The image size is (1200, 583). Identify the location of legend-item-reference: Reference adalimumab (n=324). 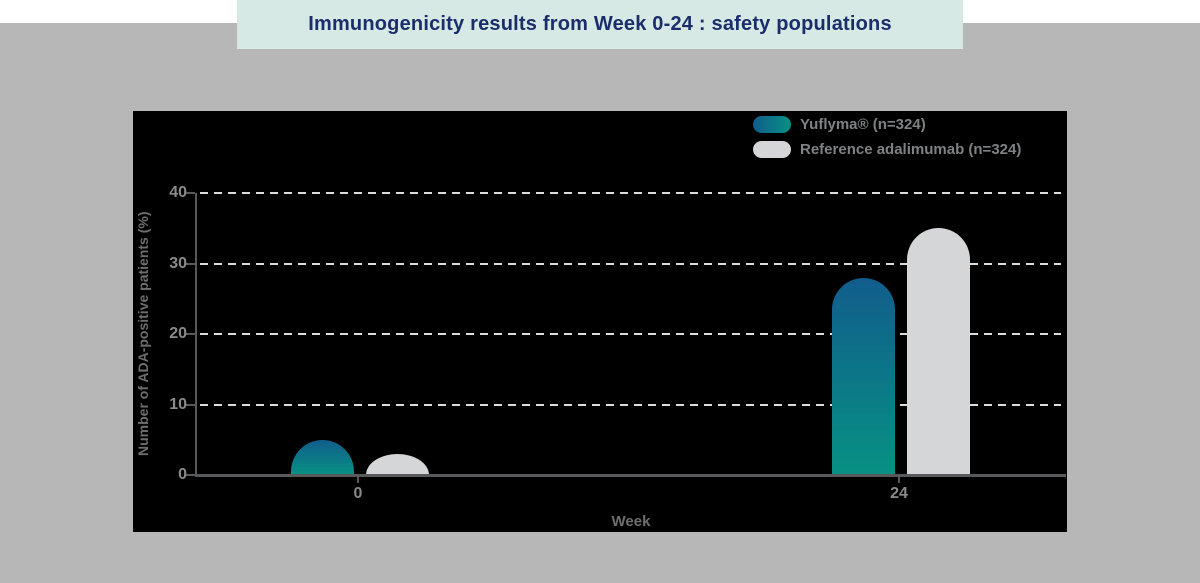
(887, 149).